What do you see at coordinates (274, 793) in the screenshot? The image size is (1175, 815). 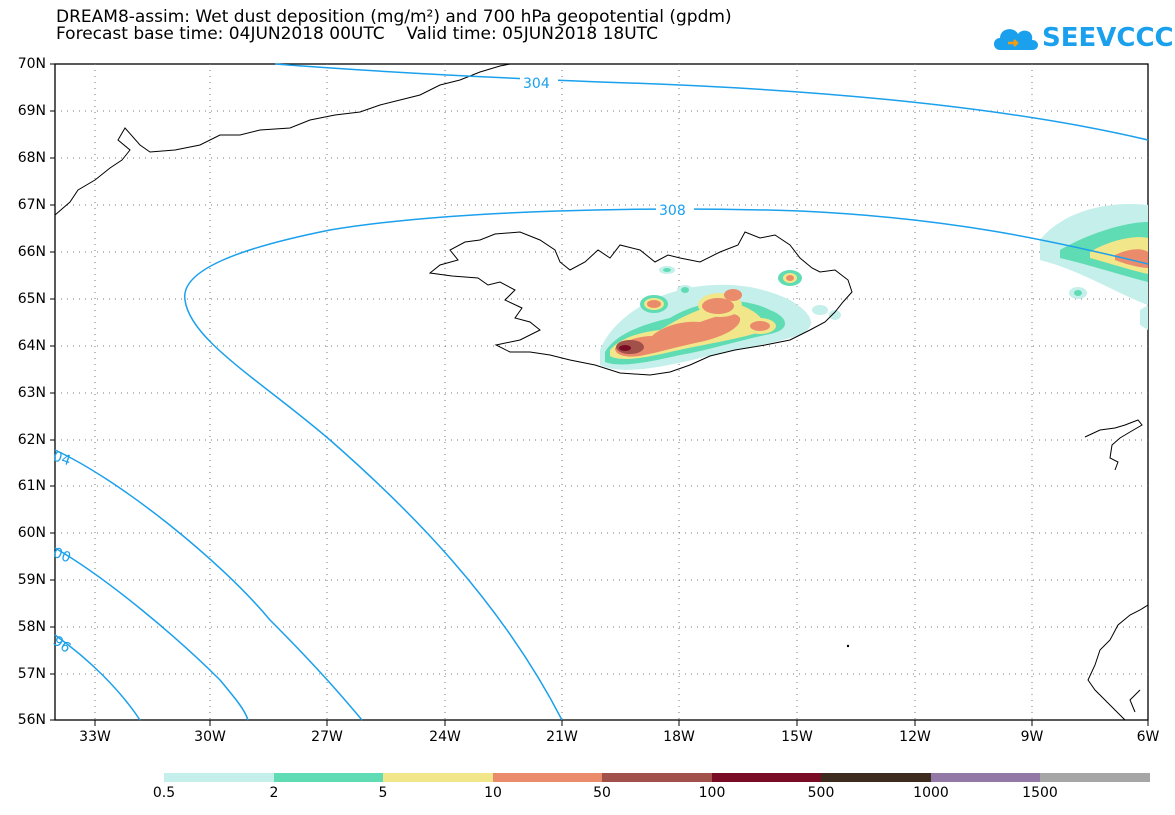 I see `legend-label: 2` at bounding box center [274, 793].